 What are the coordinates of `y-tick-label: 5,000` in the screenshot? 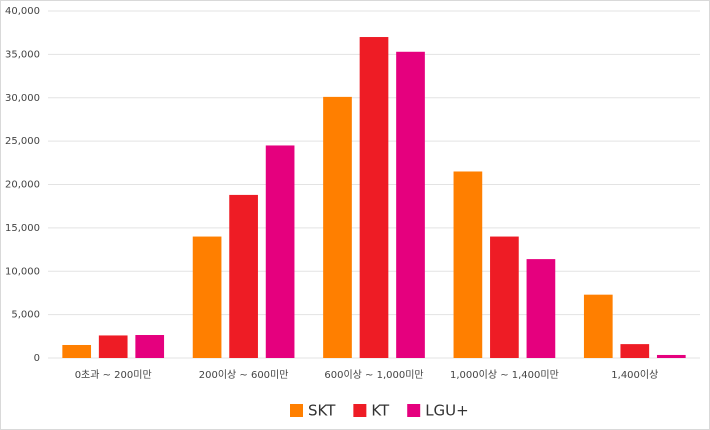 It's located at (25, 315).